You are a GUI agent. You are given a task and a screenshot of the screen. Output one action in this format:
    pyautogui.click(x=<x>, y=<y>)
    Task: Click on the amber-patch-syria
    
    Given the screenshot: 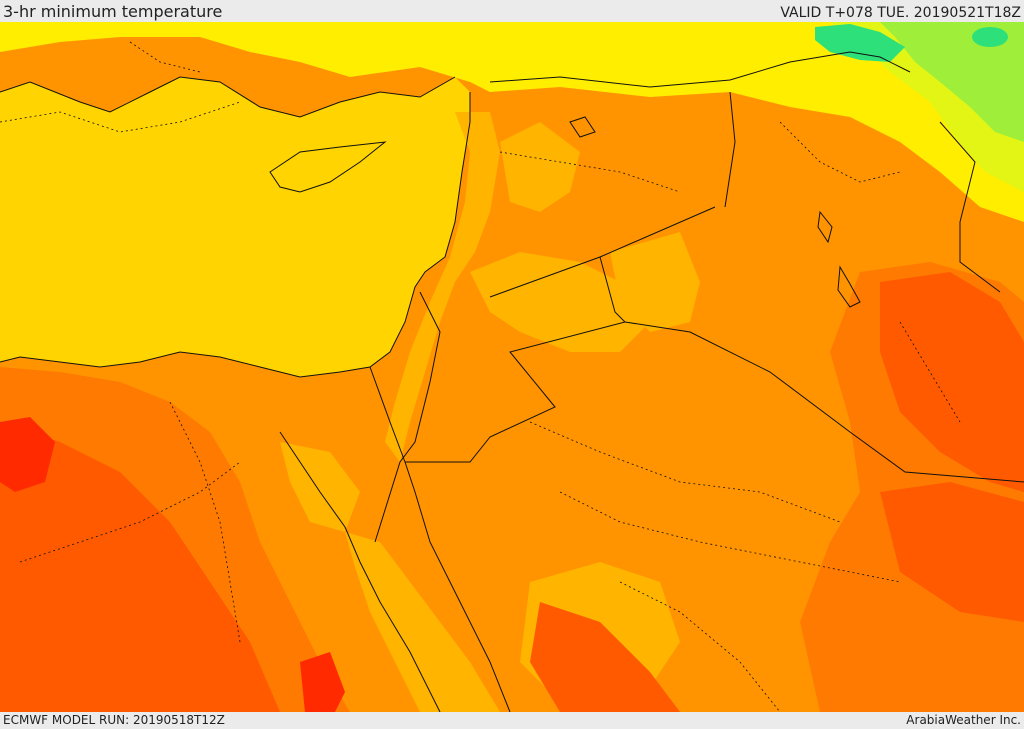 What is the action you would take?
    pyautogui.click(x=540, y=167)
    